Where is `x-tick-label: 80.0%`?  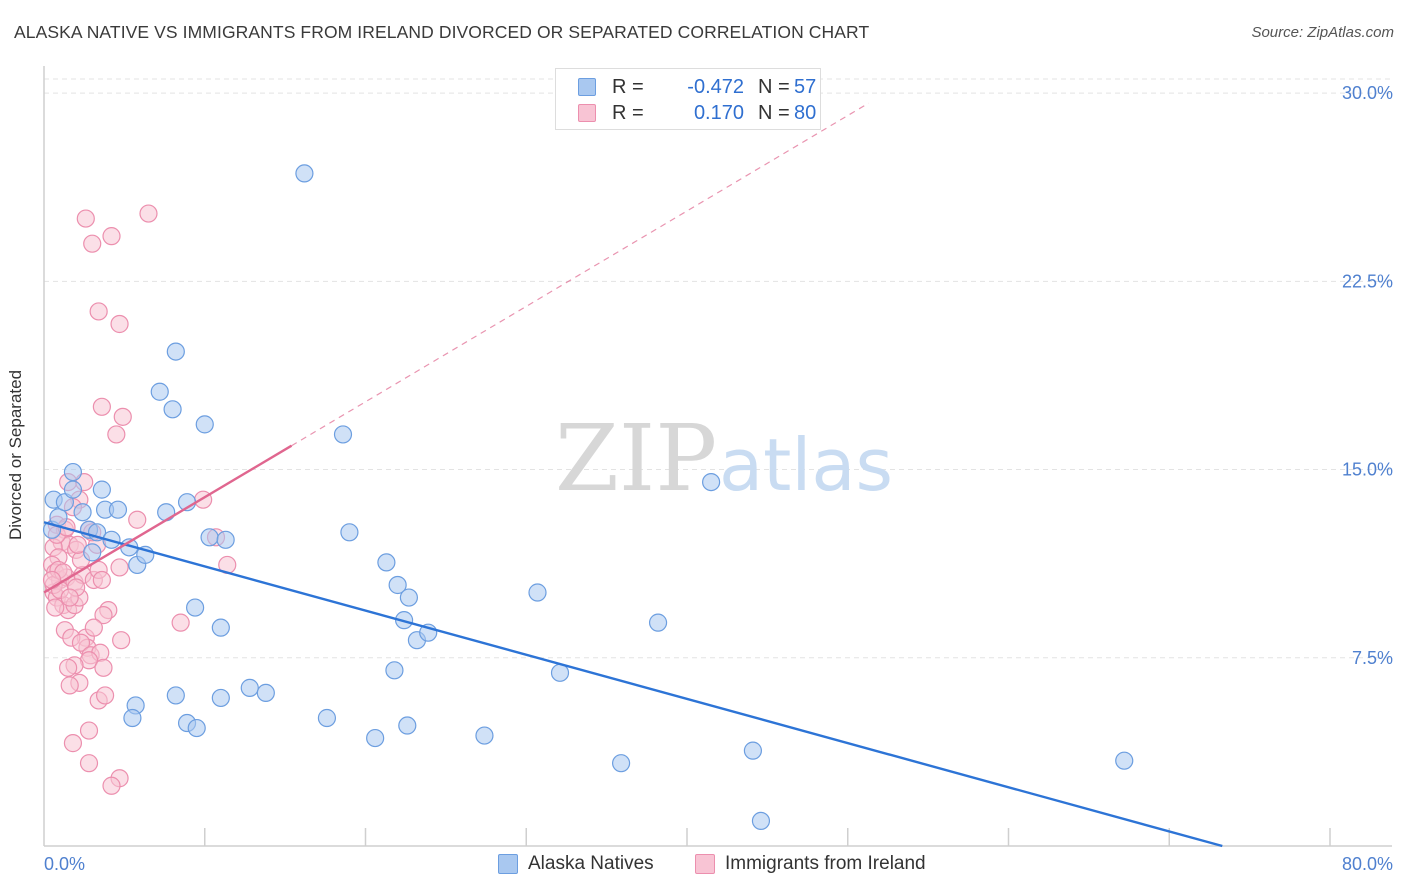
x-tick-label: 80.0% is located at coordinates (1367, 864).